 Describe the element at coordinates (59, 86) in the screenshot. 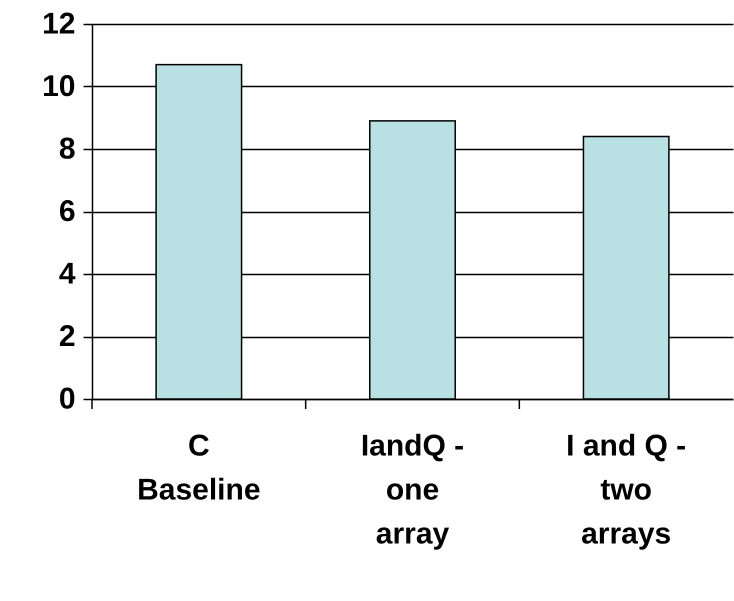

I see `y-tick-label: 10` at that location.